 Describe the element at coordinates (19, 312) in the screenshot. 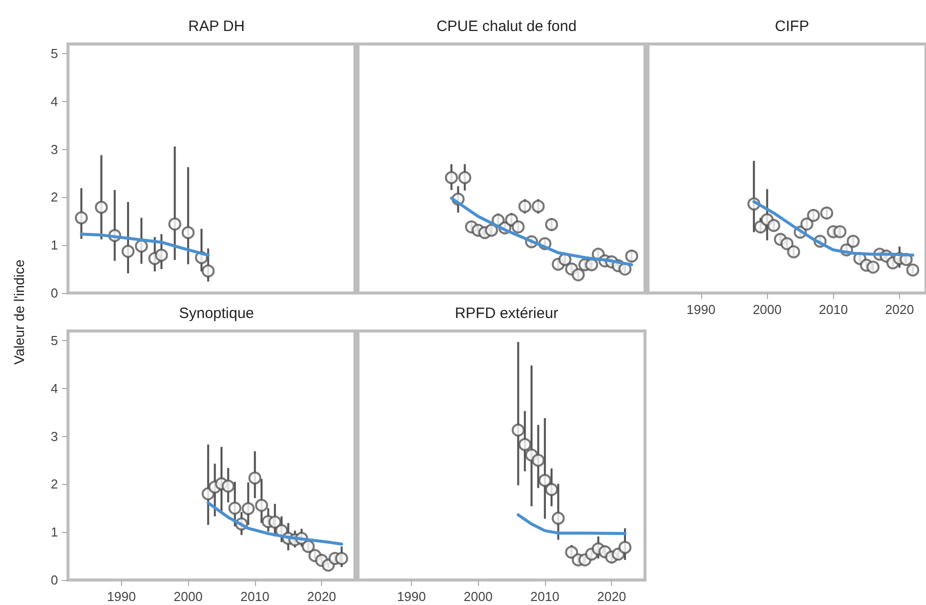

I see `y-axis-title: Valeur de l'indice` at that location.